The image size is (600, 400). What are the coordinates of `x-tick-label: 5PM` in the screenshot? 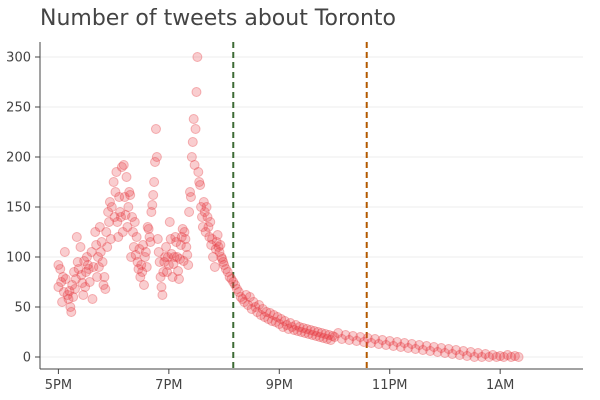 It's located at (58, 385).